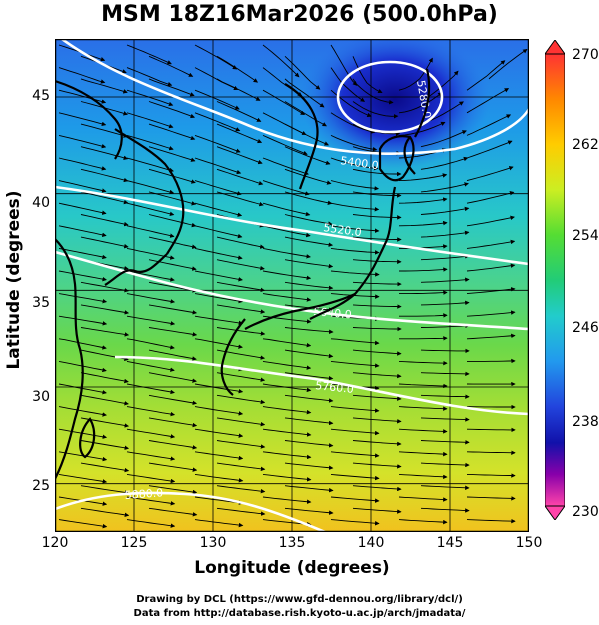 Image resolution: width=599 pixels, height=625 pixels. What do you see at coordinates (55, 543) in the screenshot?
I see `x-tick-label: 120` at bounding box center [55, 543].